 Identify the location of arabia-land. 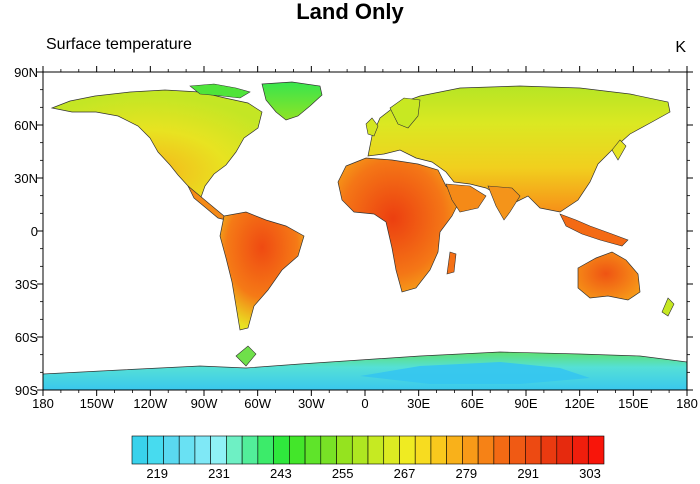
(466, 198).